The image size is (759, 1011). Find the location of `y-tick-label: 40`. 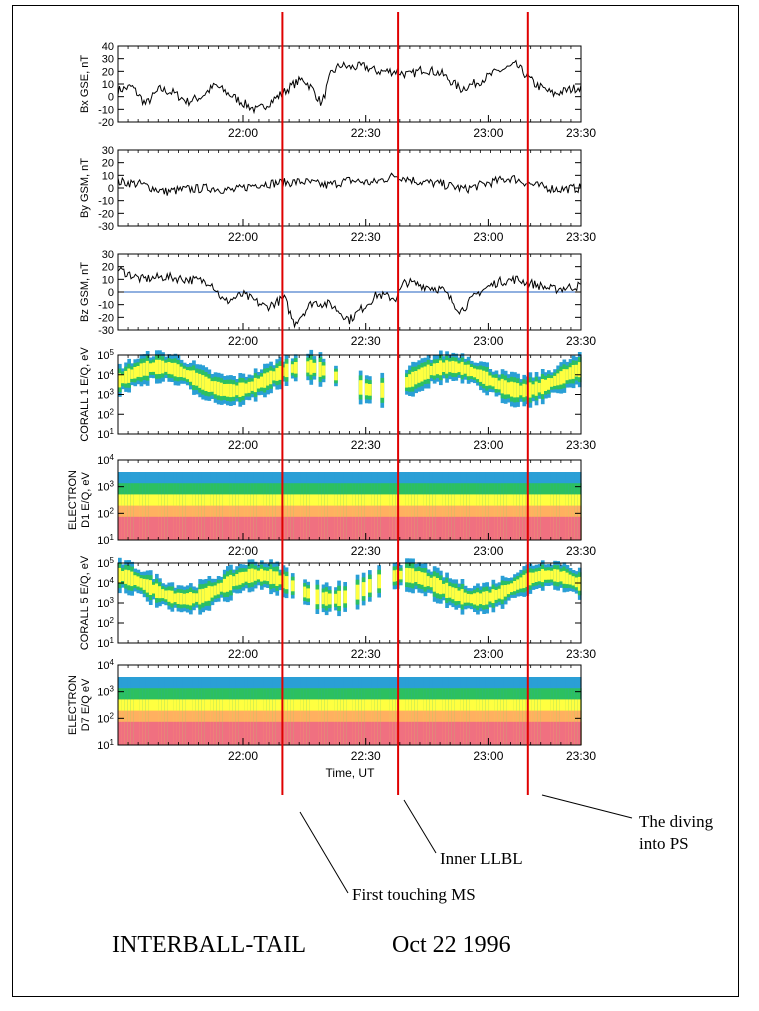

y-tick-label: 40 is located at coordinates (108, 47).